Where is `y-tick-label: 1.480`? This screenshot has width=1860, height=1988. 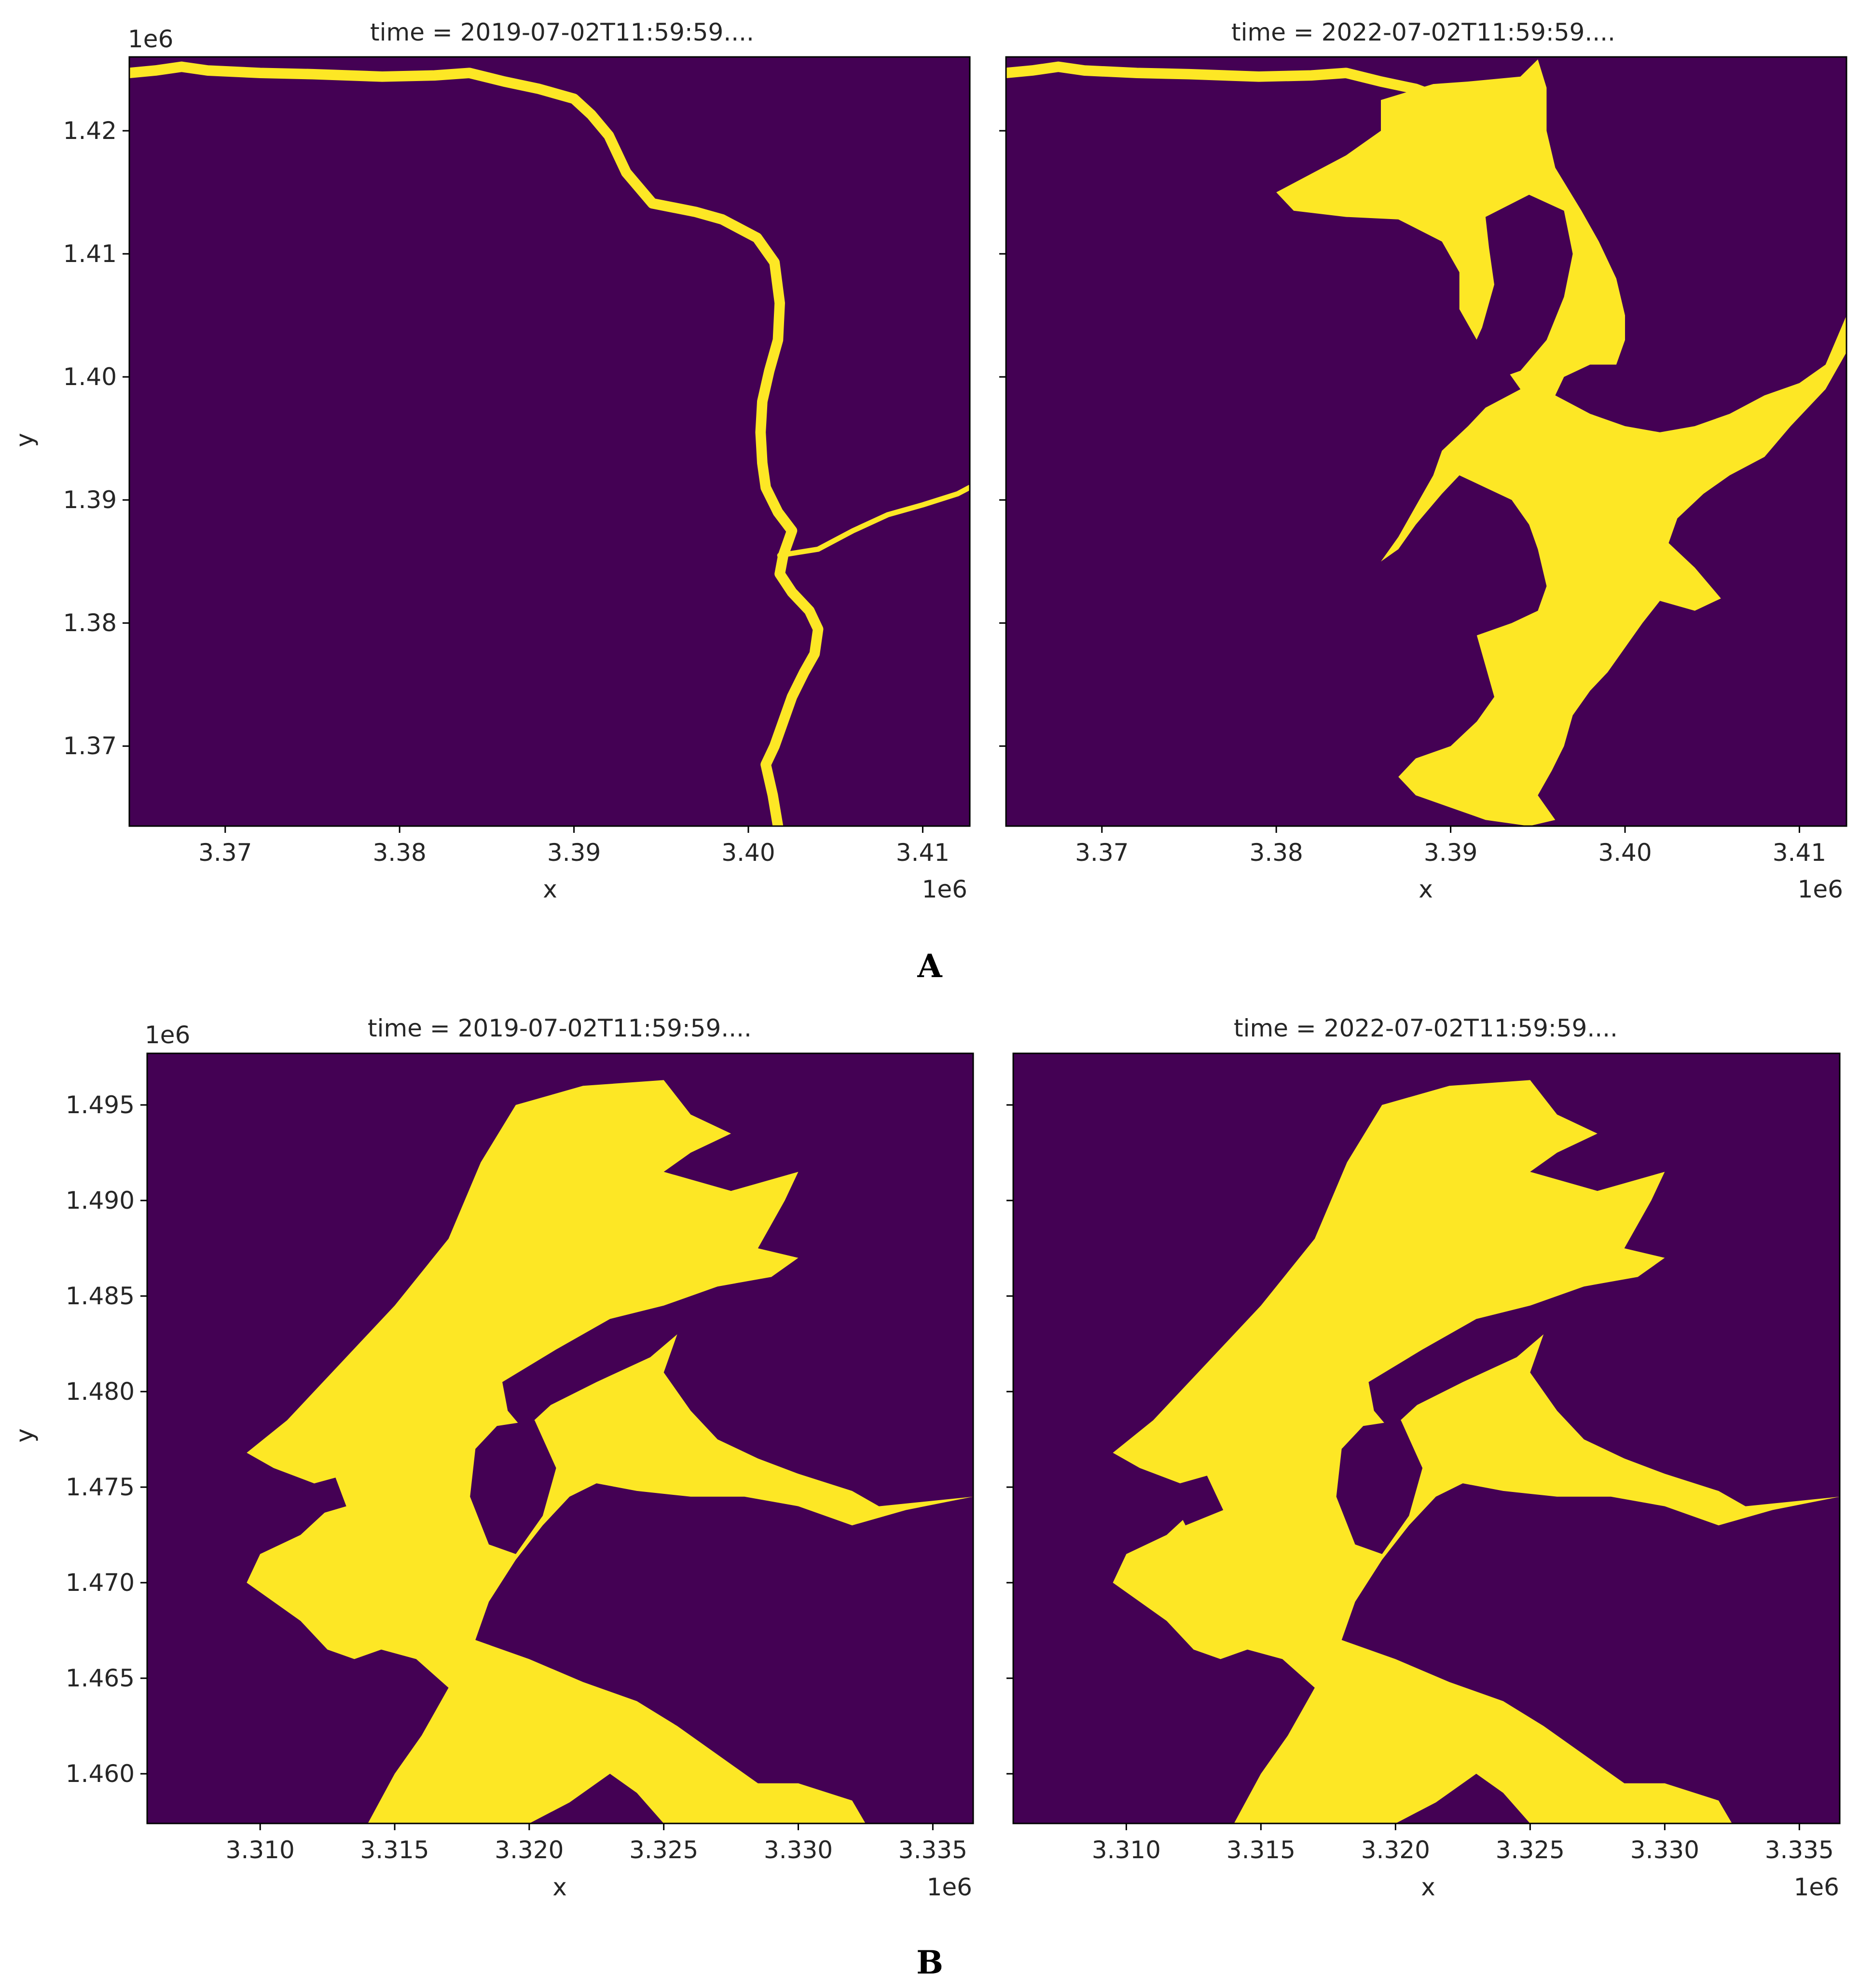 y-tick-label: 1.480 is located at coordinates (101, 1392).